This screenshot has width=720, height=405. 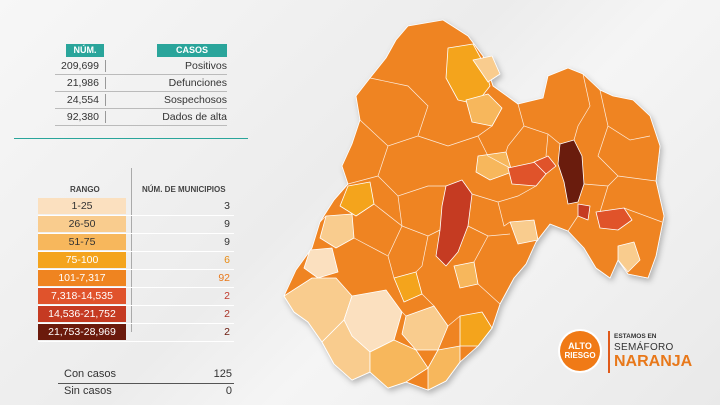 I want to click on summary-row-sospechosos: 24,554 Sospechosos, so click(x=141, y=100).